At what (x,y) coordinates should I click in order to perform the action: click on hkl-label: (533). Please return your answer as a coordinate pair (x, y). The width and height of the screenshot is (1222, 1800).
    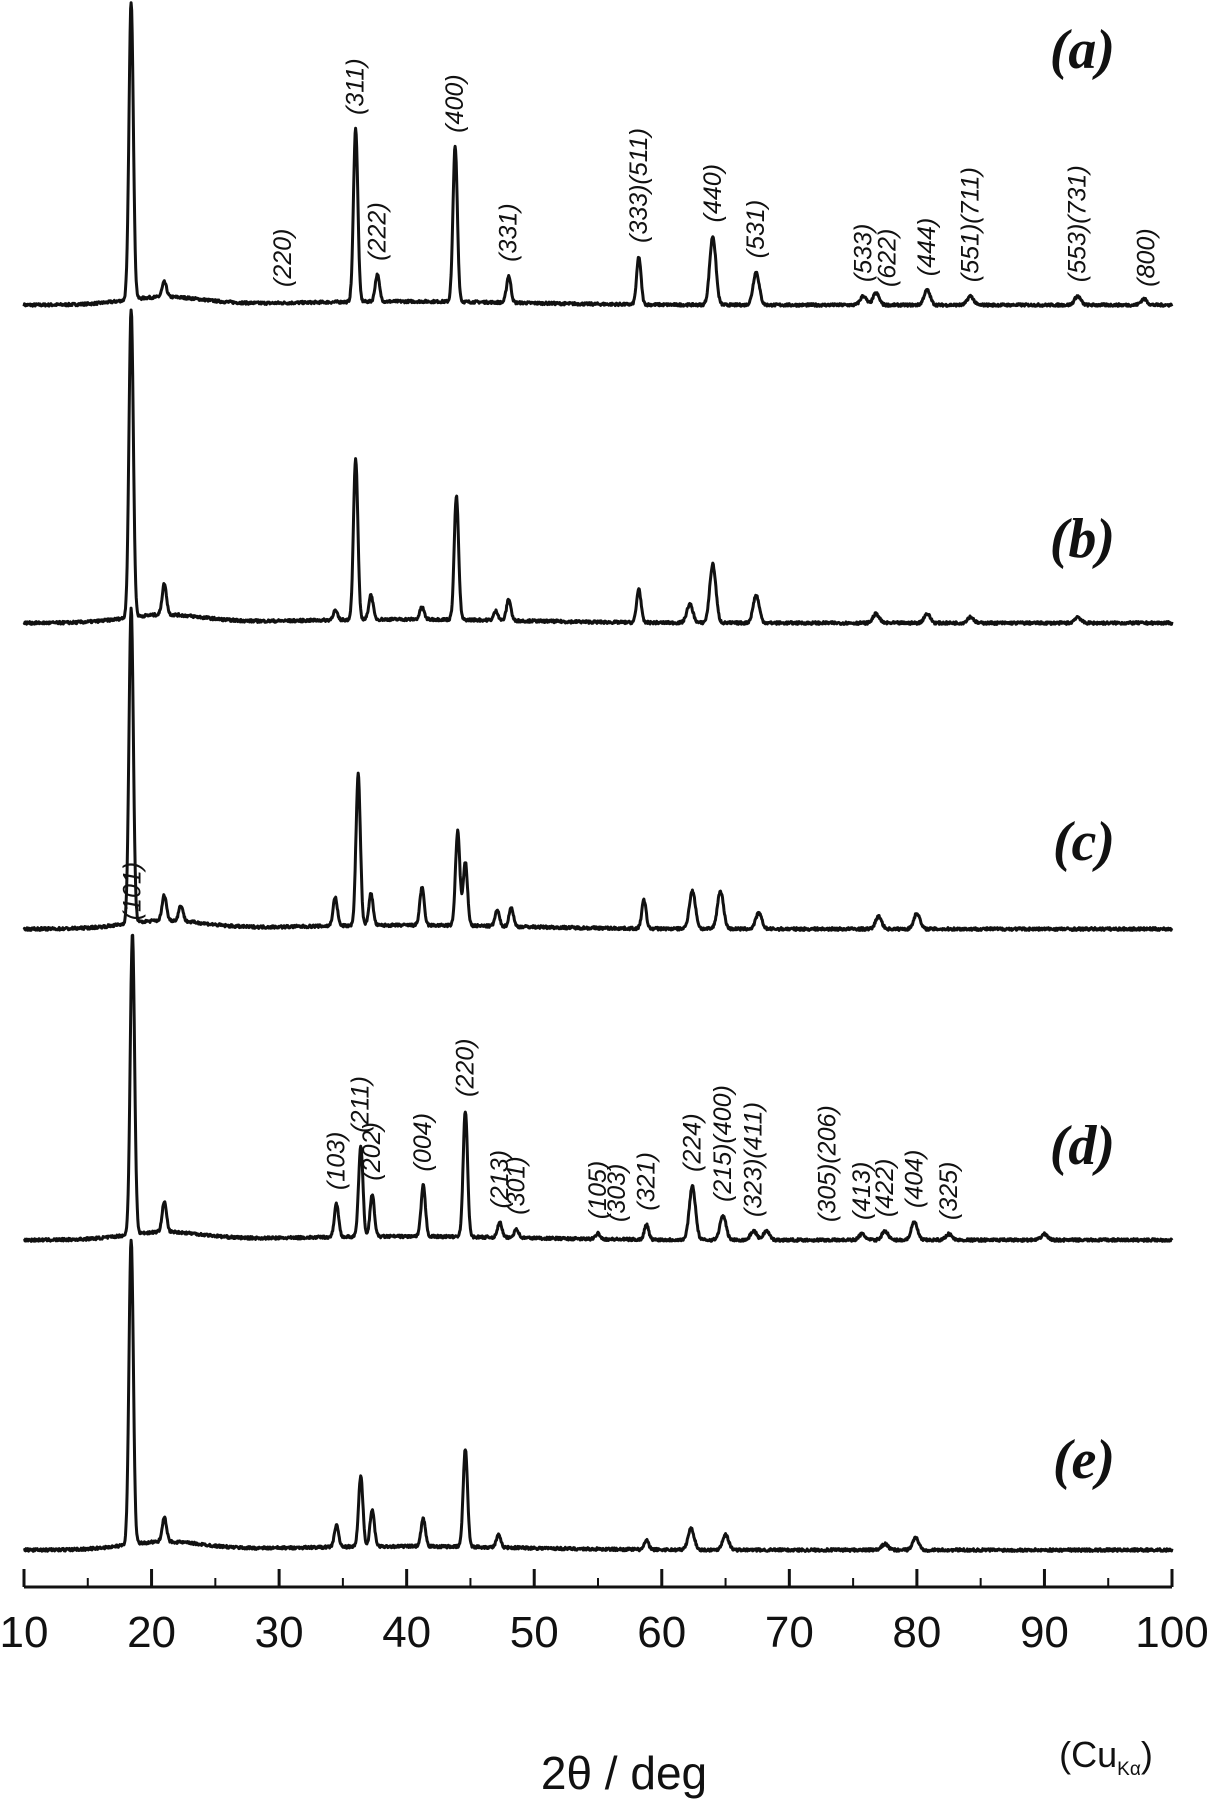
    Looking at the image, I should click on (863, 253).